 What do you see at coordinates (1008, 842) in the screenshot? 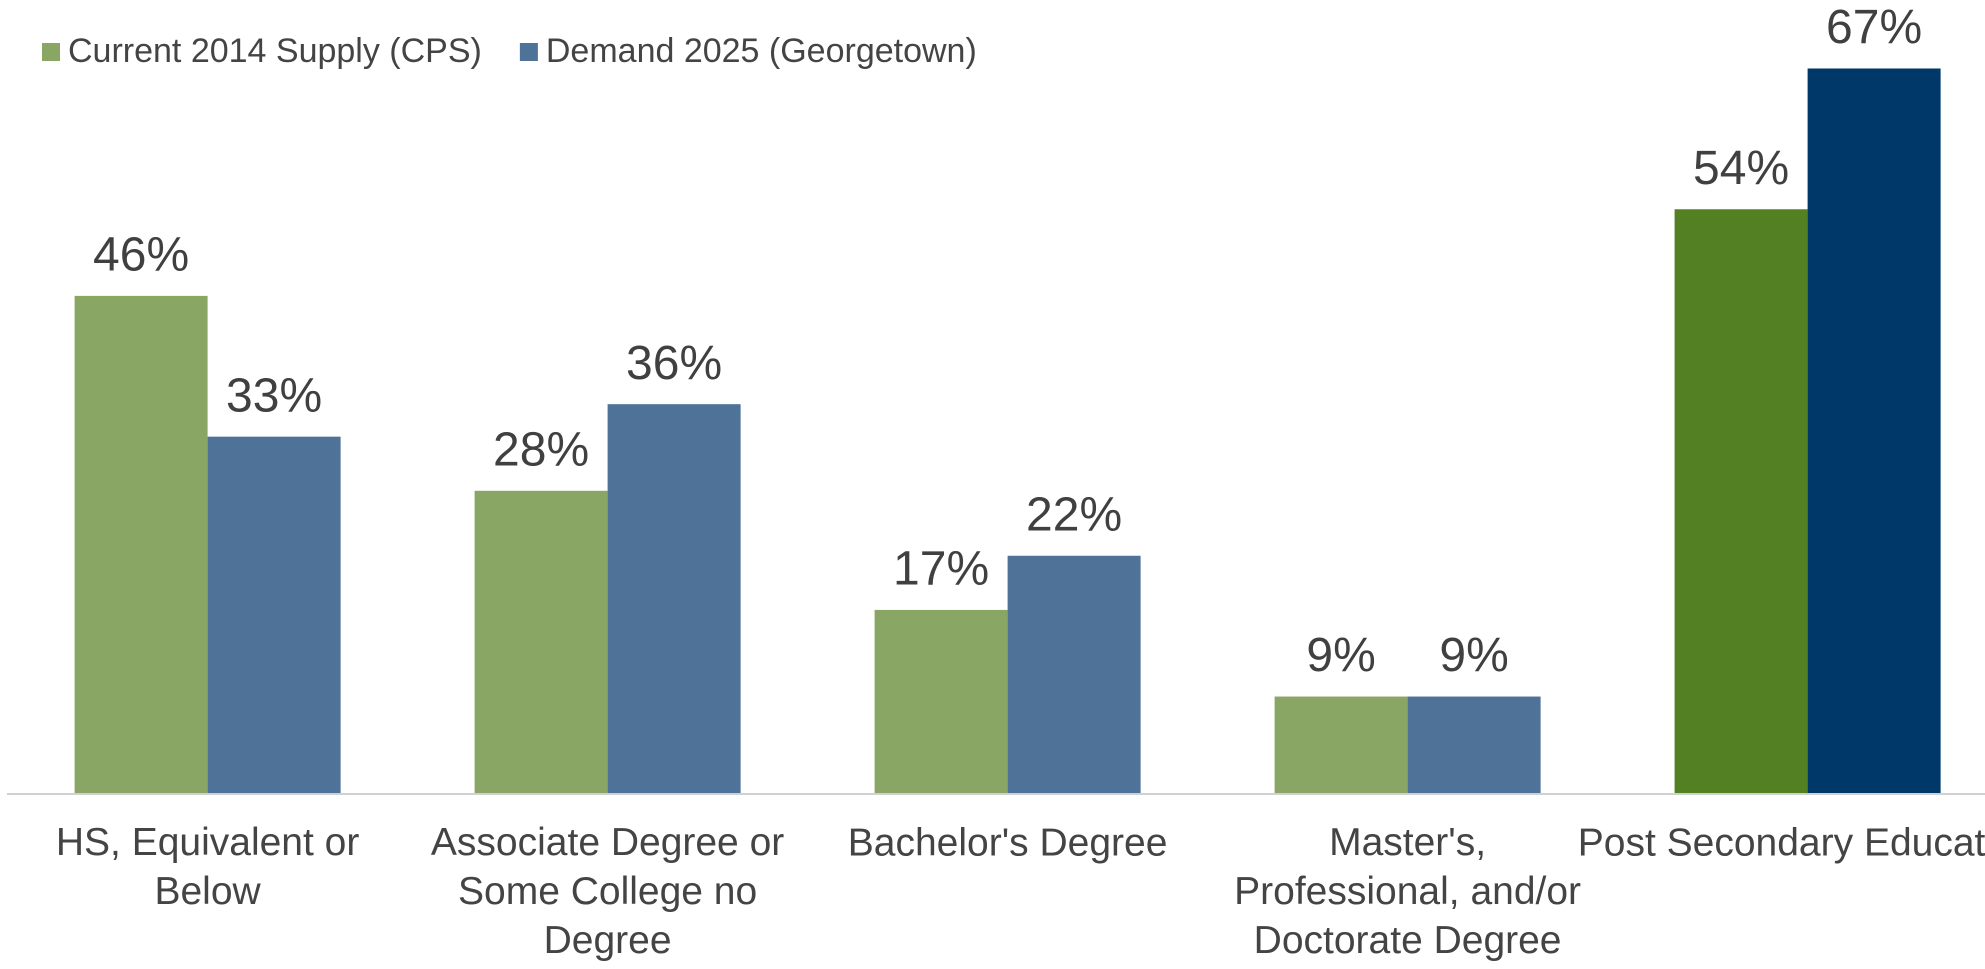
I see `x-tick-label: Bachelor's Degree` at bounding box center [1008, 842].